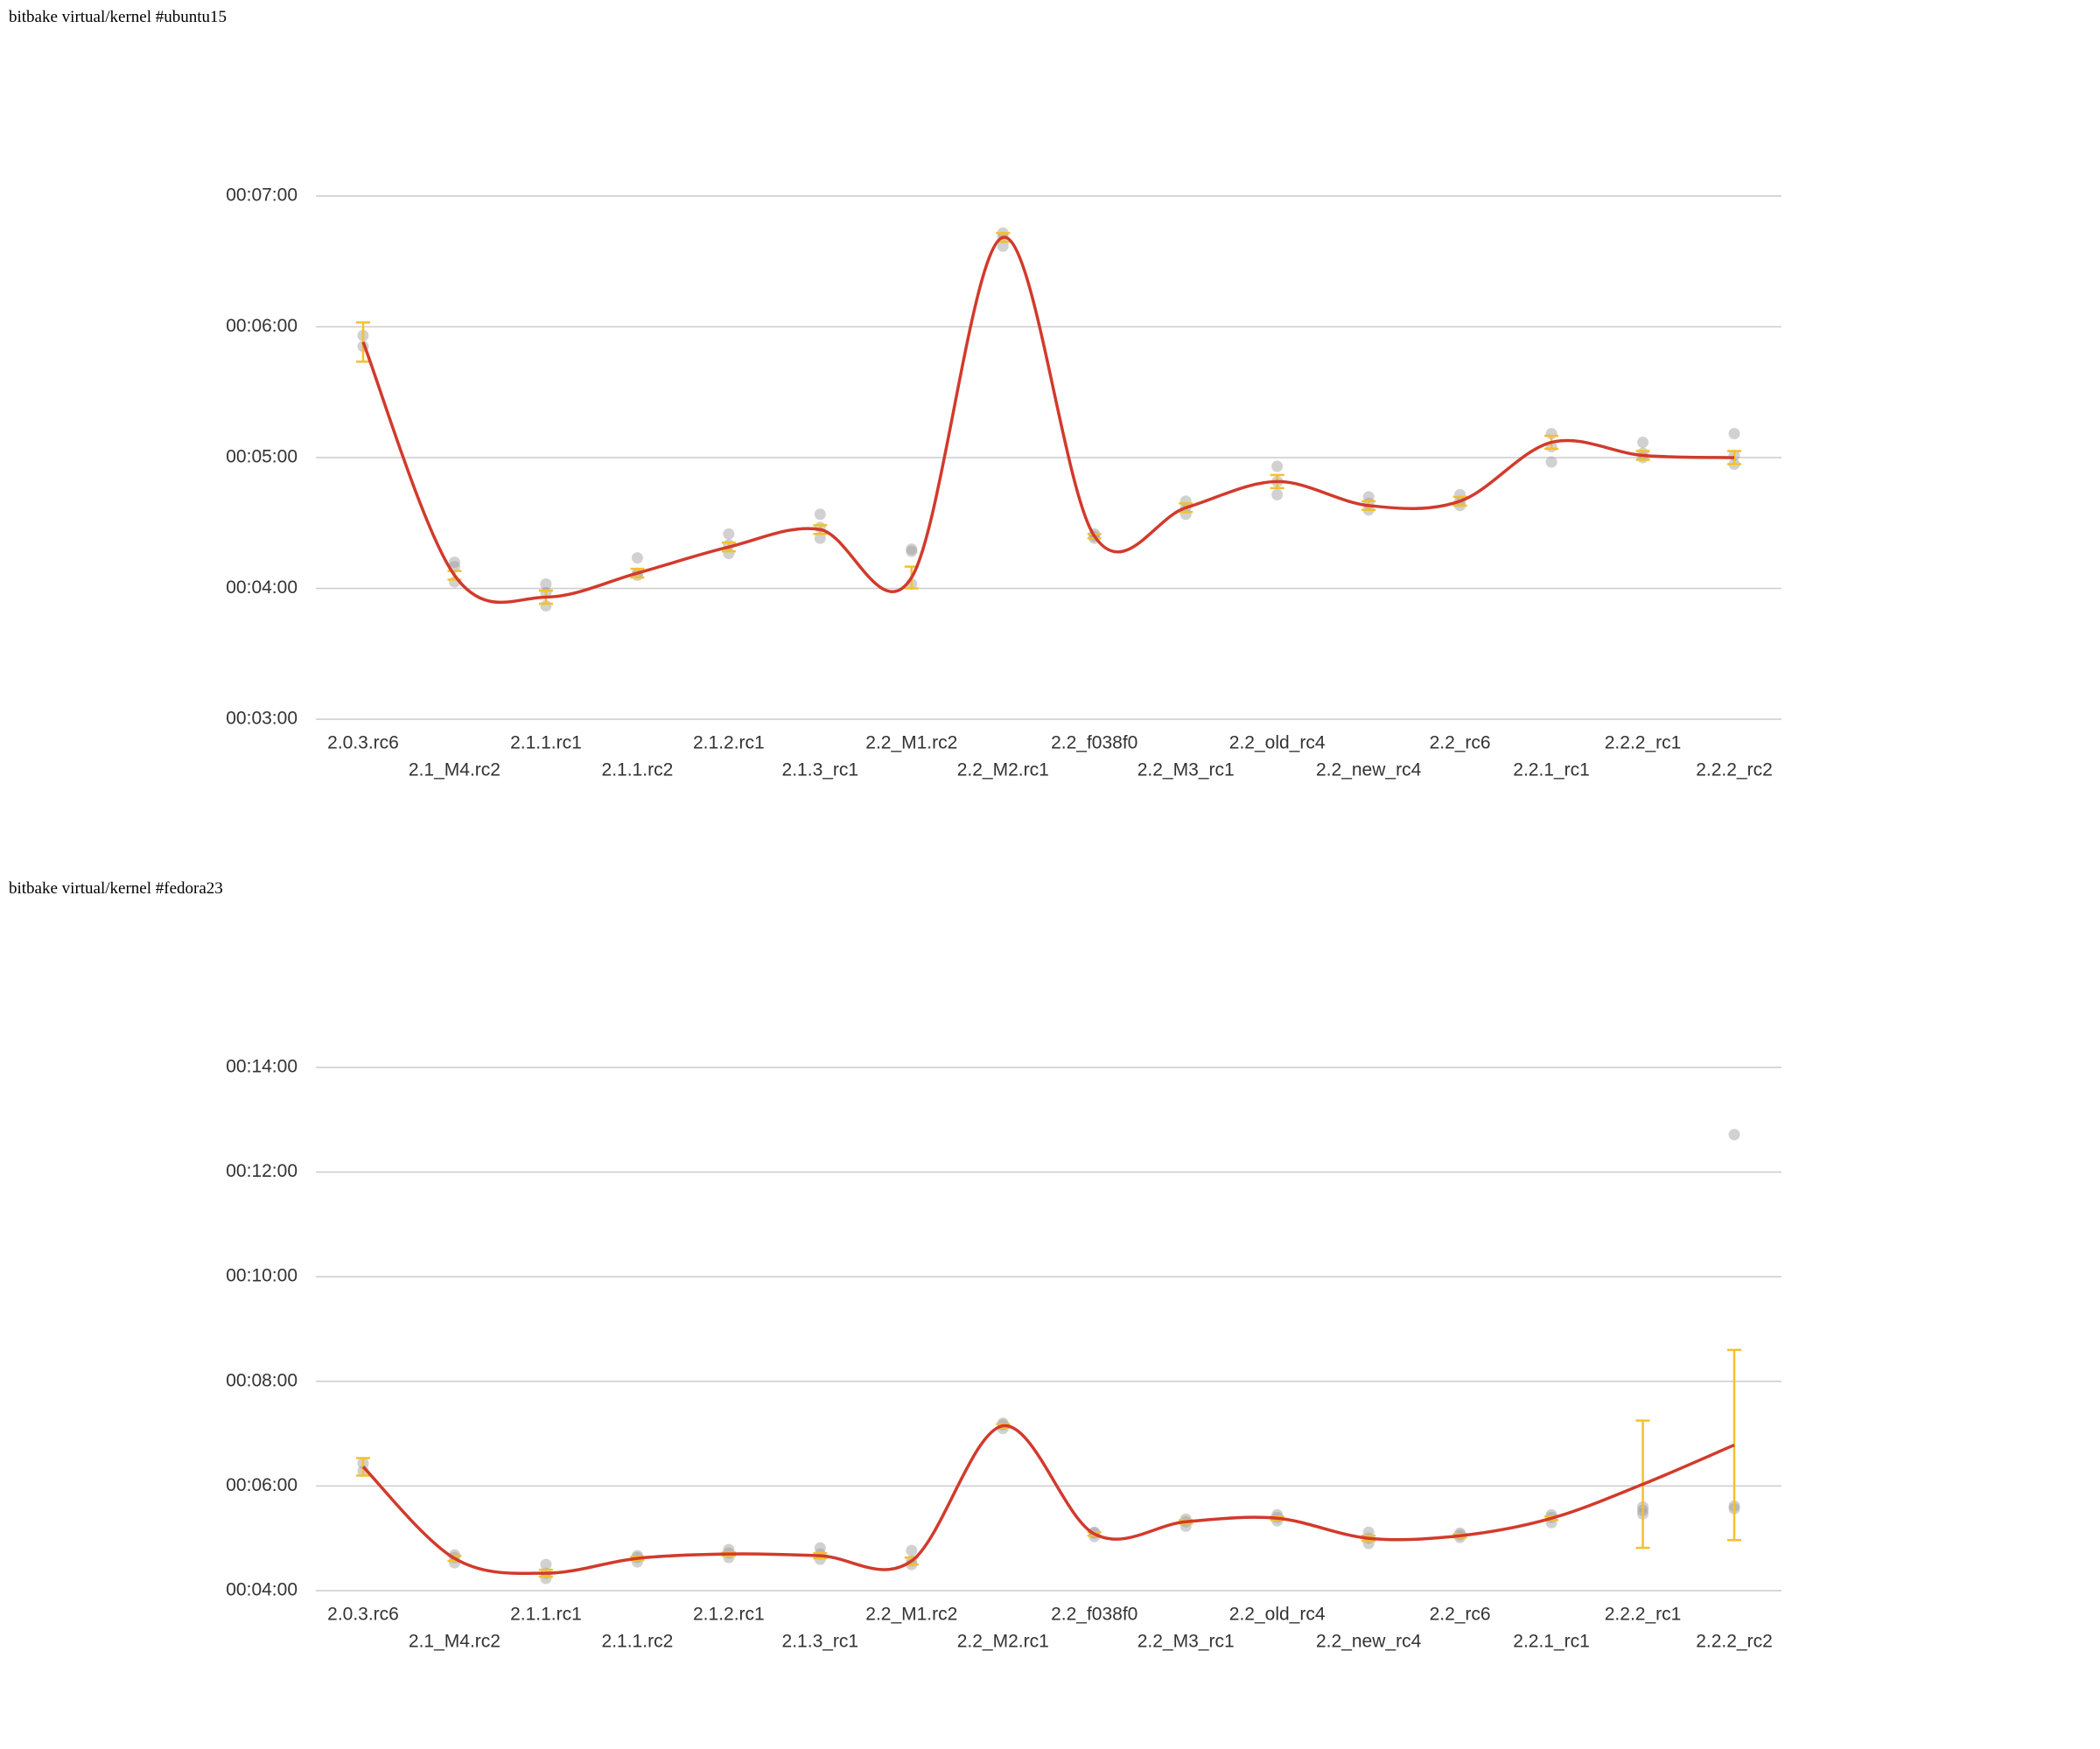 The image size is (2100, 1749). Describe the element at coordinates (262, 1171) in the screenshot. I see `y-tick-label: 00:12:00` at that location.